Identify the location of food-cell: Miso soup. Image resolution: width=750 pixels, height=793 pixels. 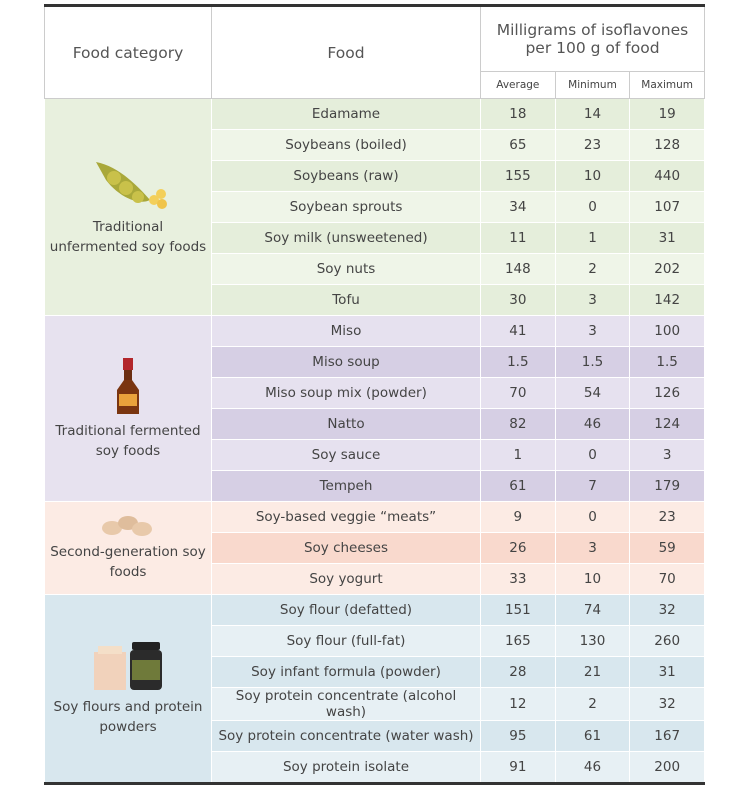
(346, 362).